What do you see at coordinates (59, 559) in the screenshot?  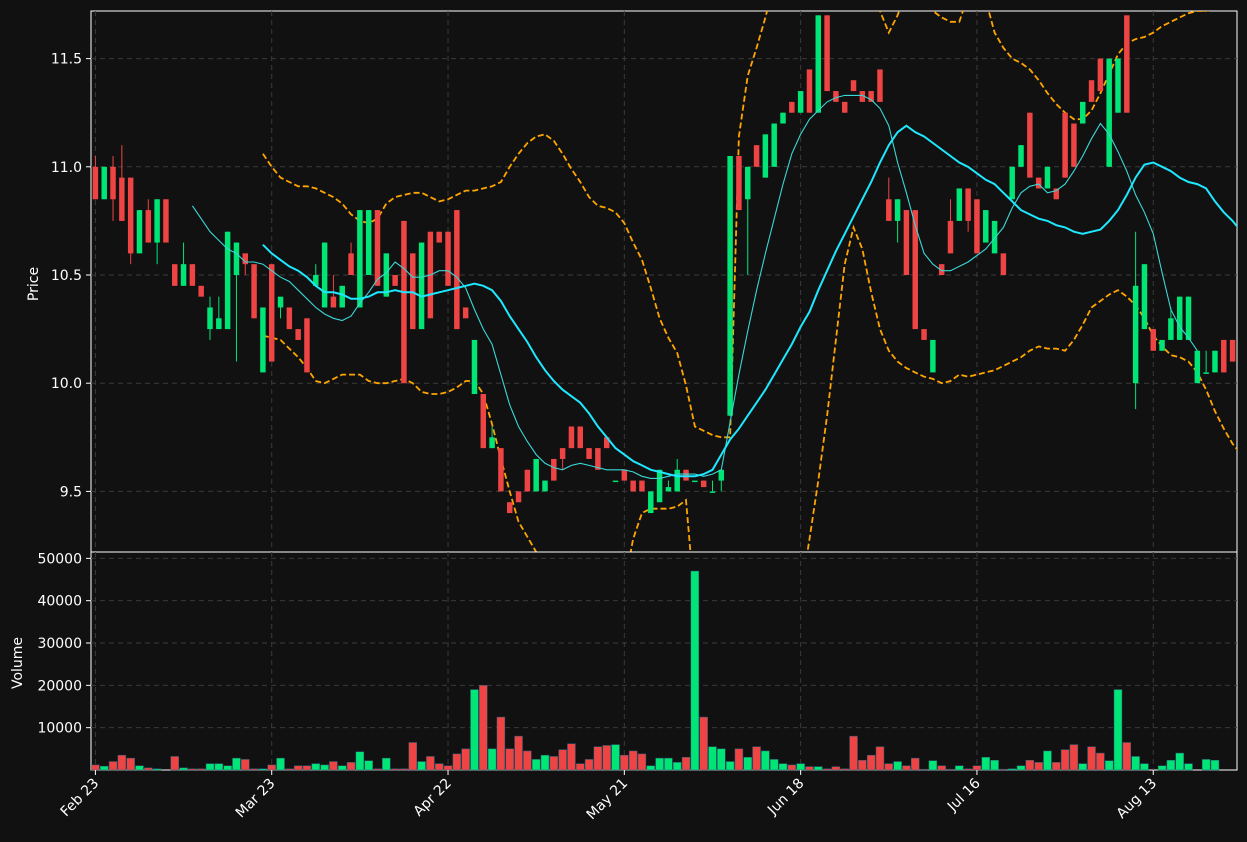 I see `volume-tick-label: 50000` at bounding box center [59, 559].